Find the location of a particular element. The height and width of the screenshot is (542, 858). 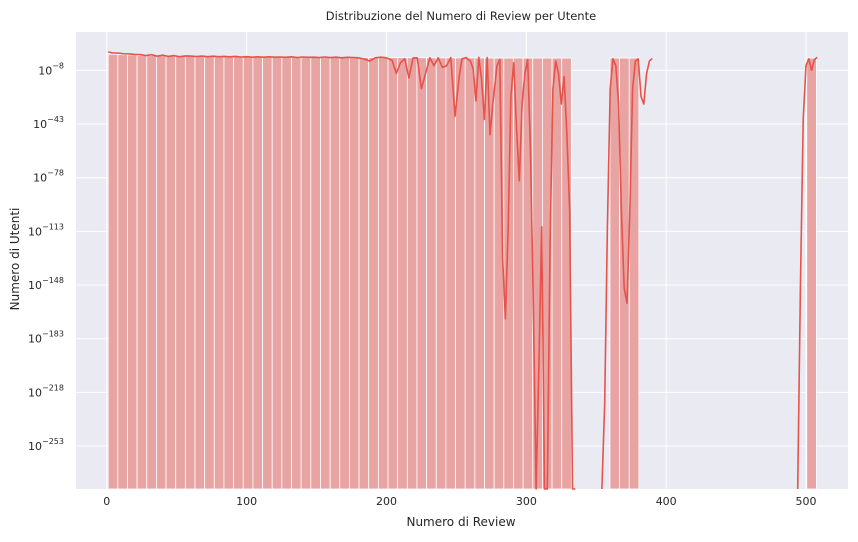

y-tick-label: 10−8 is located at coordinates (51, 69).